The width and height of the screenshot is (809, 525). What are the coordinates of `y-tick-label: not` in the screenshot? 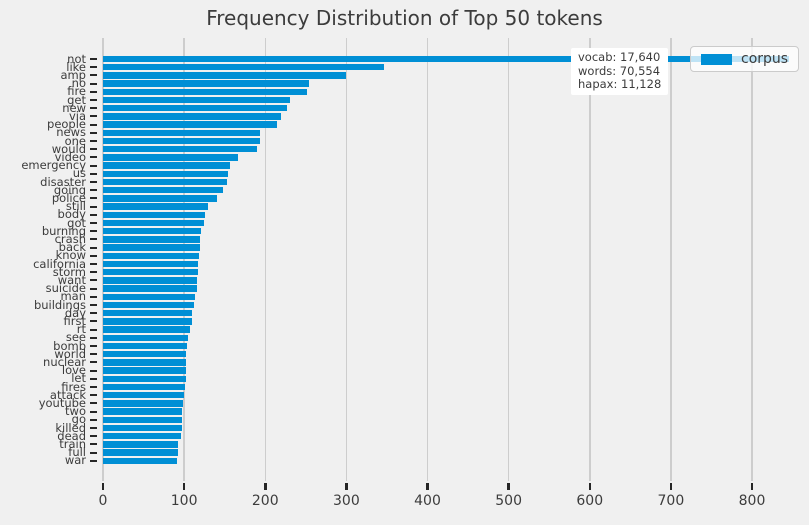 It's located at (76, 58).